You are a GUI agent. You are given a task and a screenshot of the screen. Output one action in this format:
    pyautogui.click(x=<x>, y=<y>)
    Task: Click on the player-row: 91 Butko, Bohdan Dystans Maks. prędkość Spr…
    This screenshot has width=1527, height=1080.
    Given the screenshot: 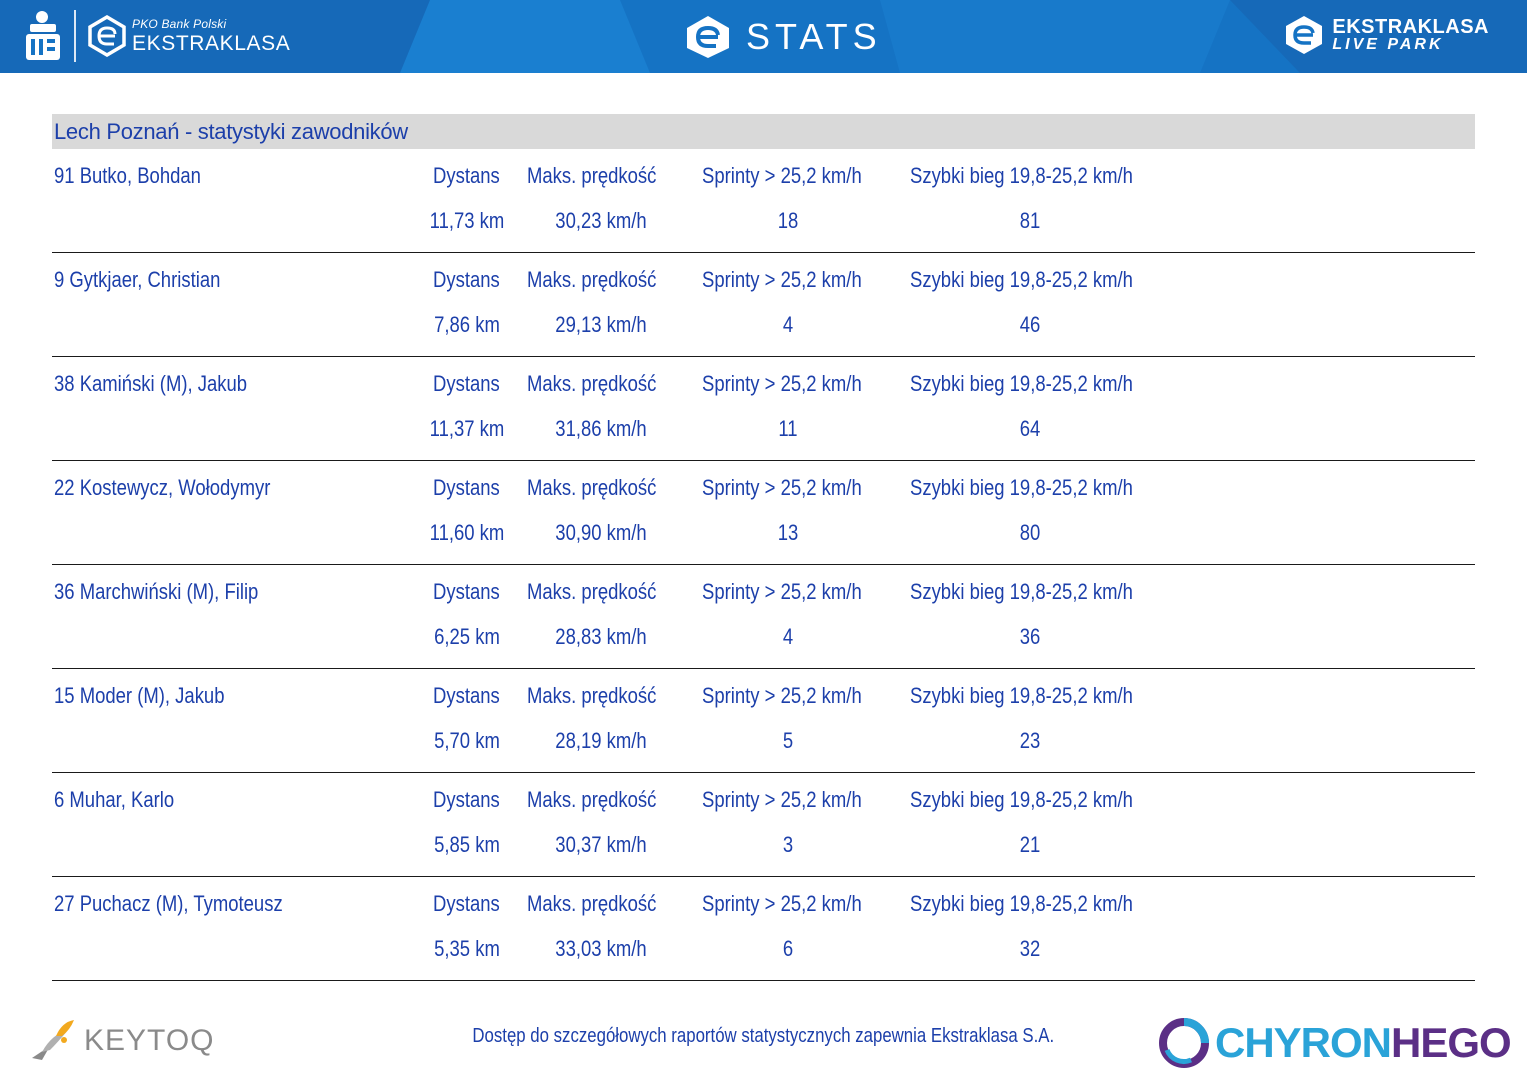 What is the action you would take?
    pyautogui.click(x=763, y=201)
    